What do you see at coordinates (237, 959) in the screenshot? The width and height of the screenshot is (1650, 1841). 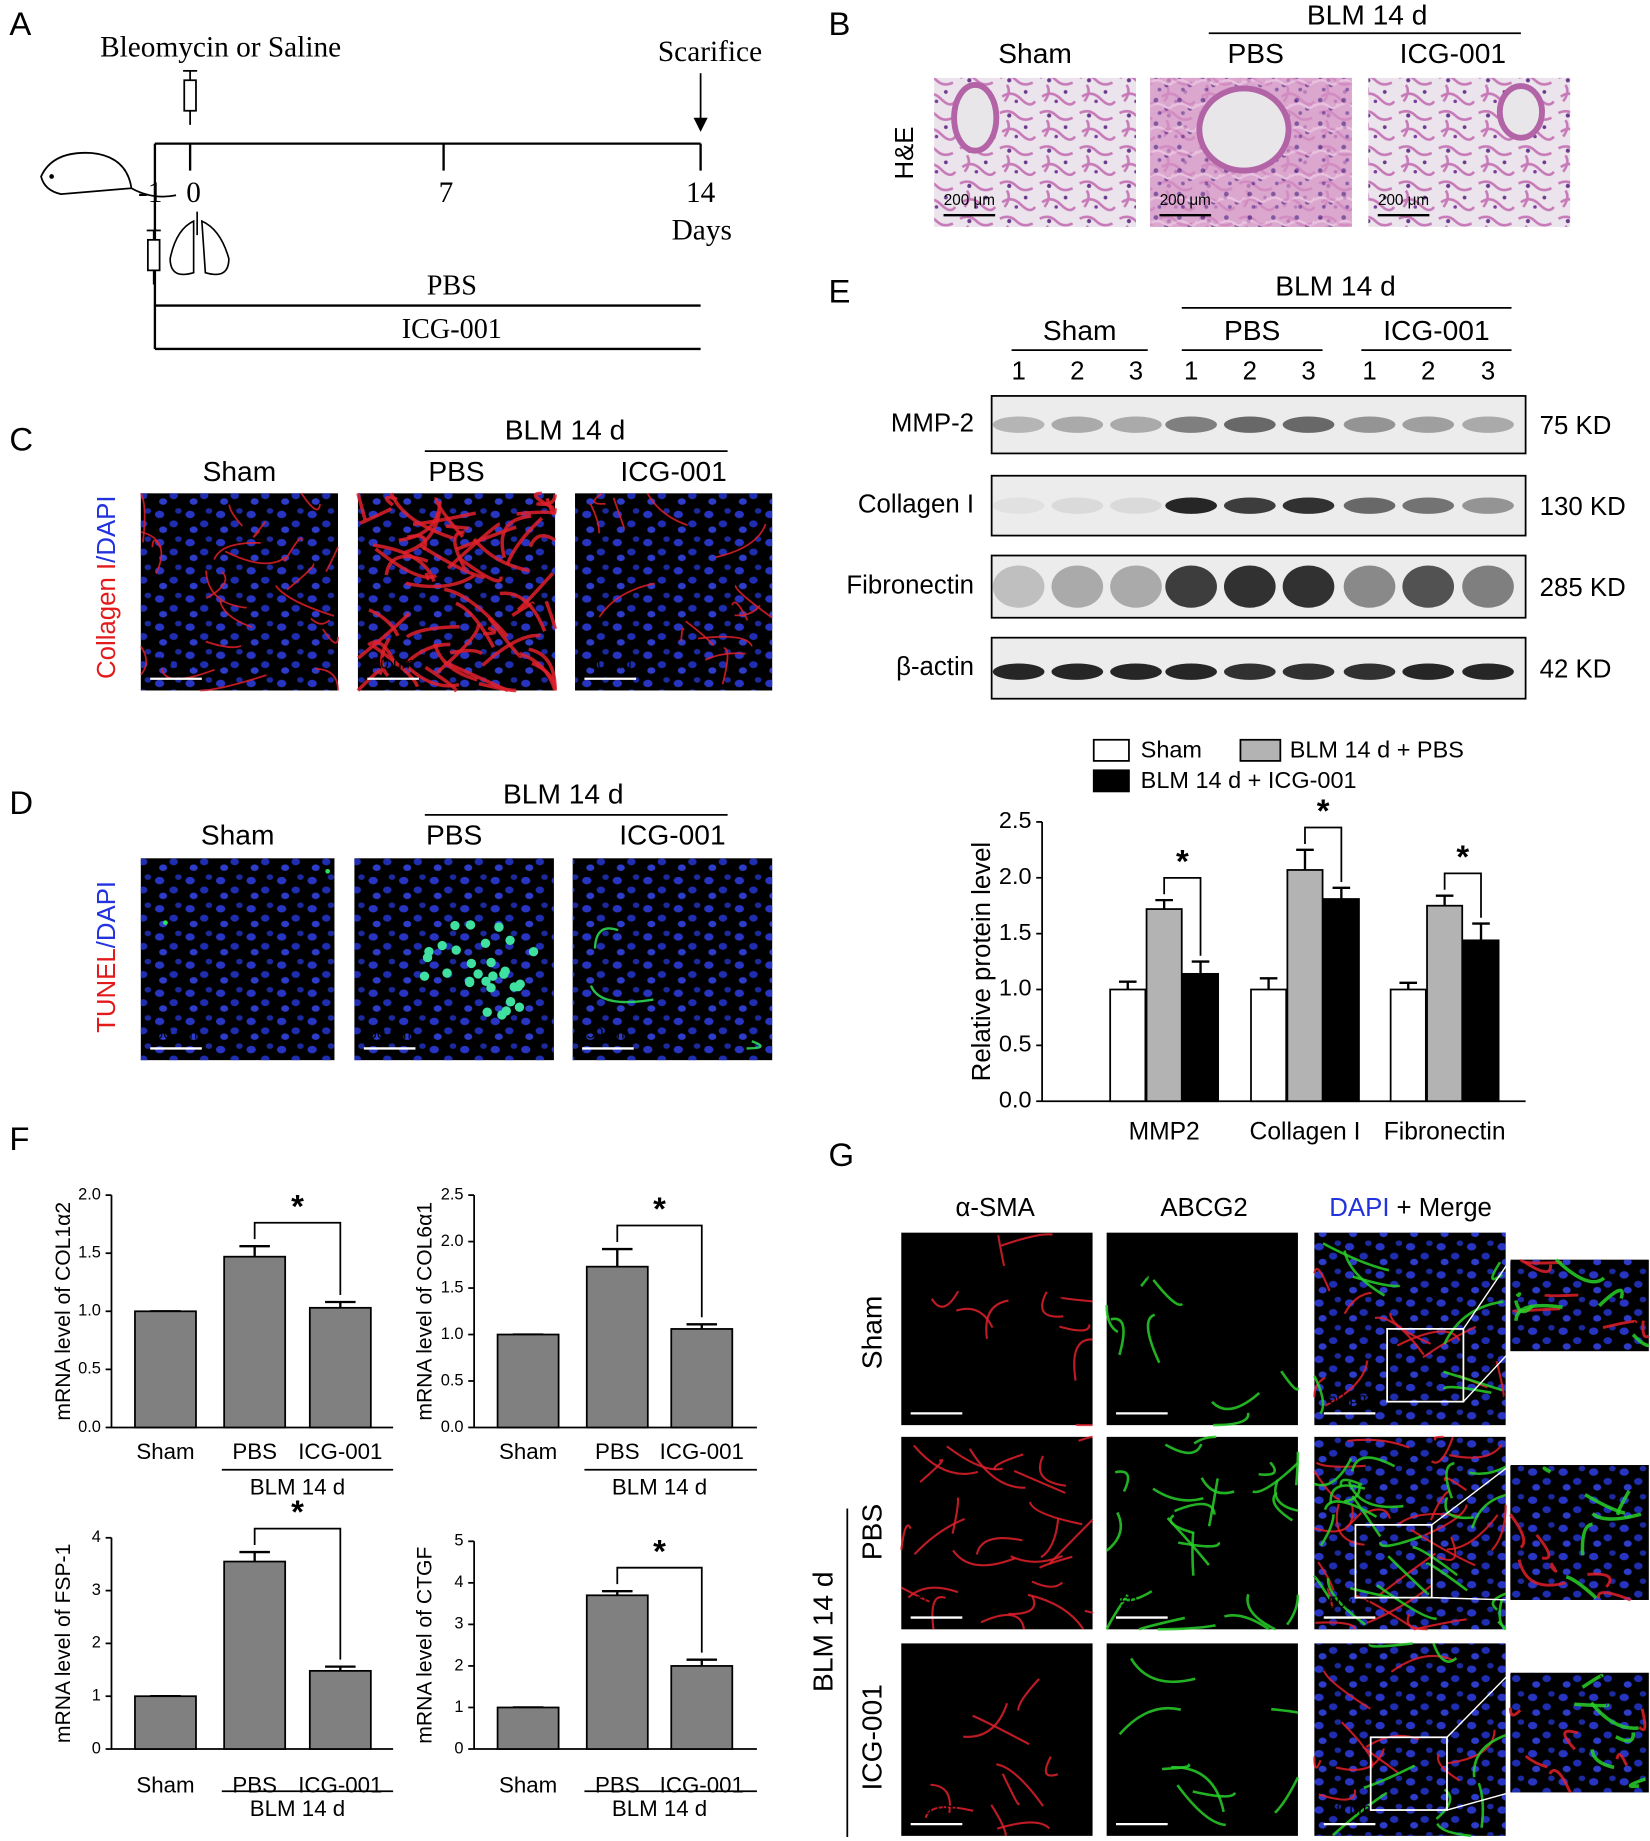 I see `nuclei` at bounding box center [237, 959].